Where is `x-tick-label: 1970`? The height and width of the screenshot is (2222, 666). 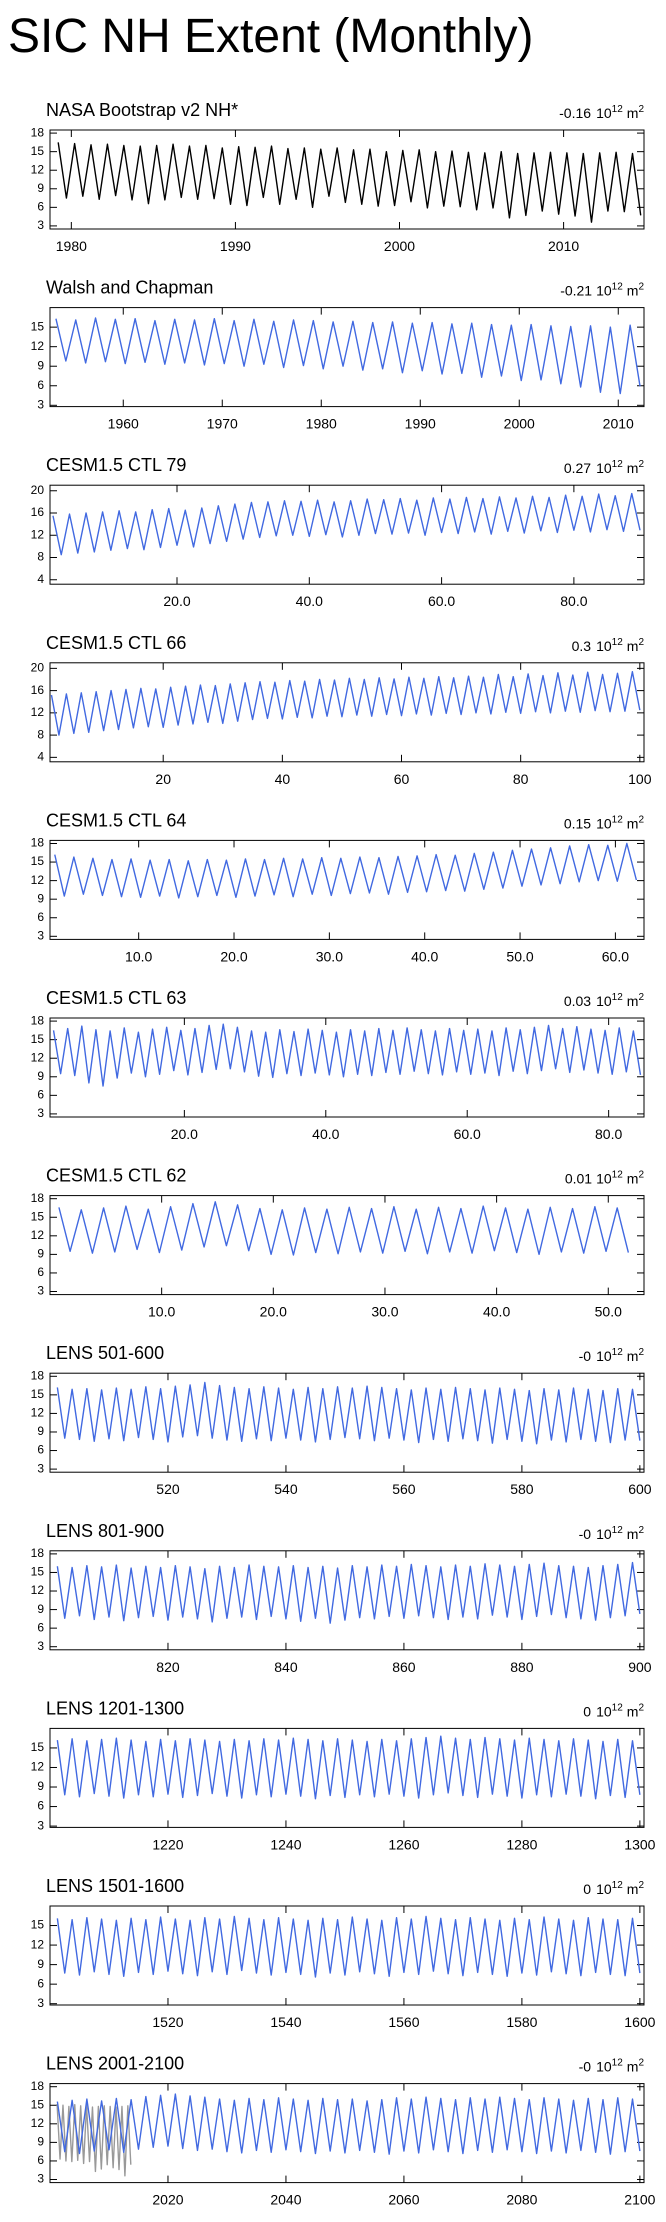
x-tick-label: 1970 is located at coordinates (222, 424).